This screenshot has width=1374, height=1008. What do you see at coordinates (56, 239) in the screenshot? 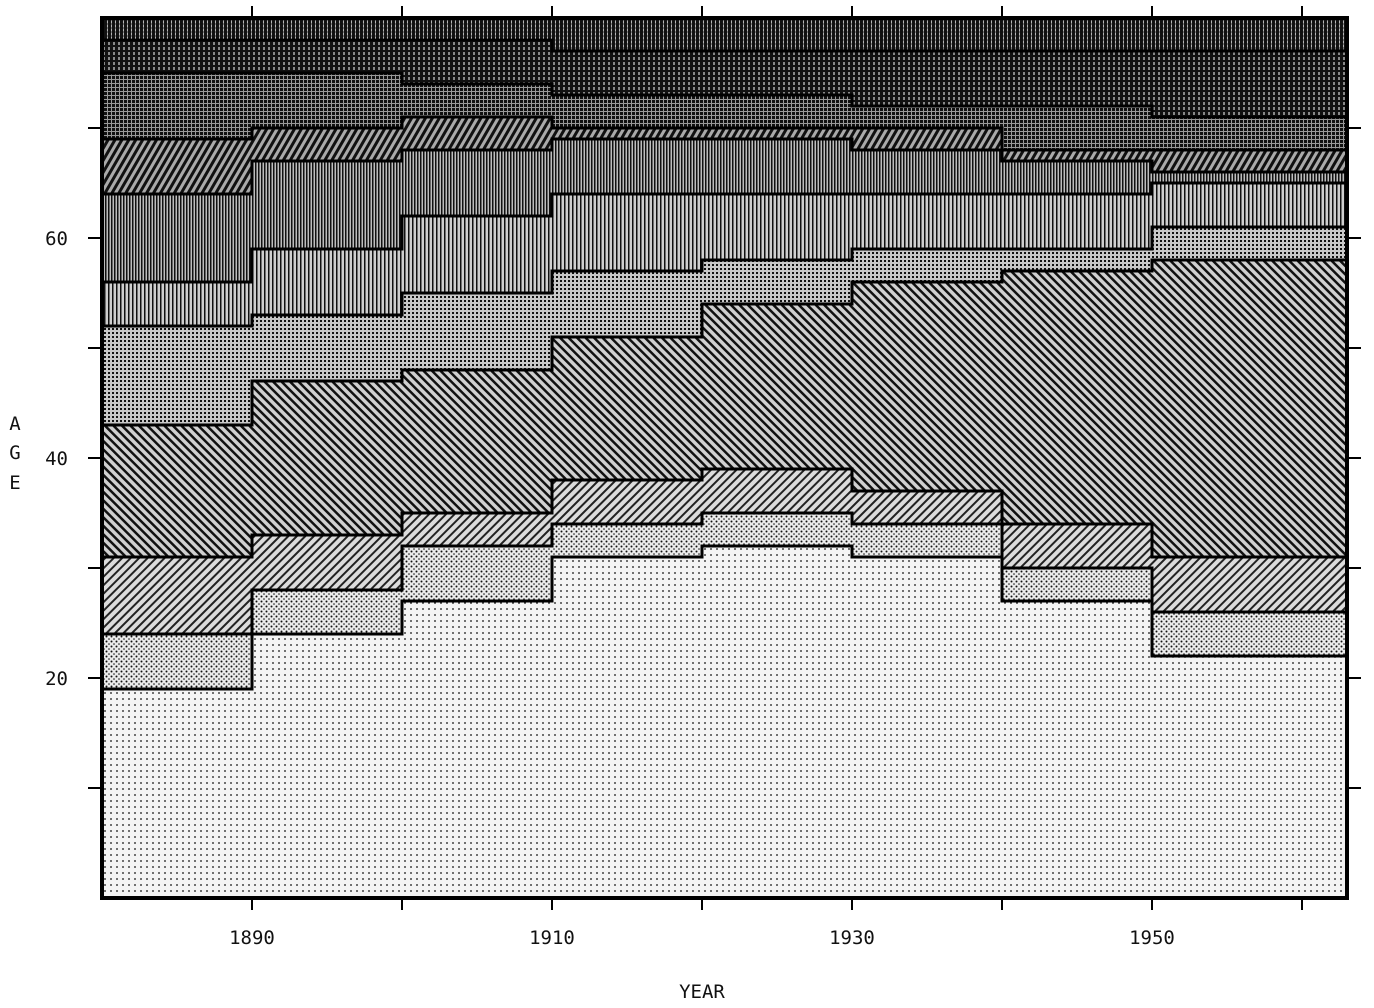
I see `y-tick-label-60: 60` at bounding box center [56, 239].